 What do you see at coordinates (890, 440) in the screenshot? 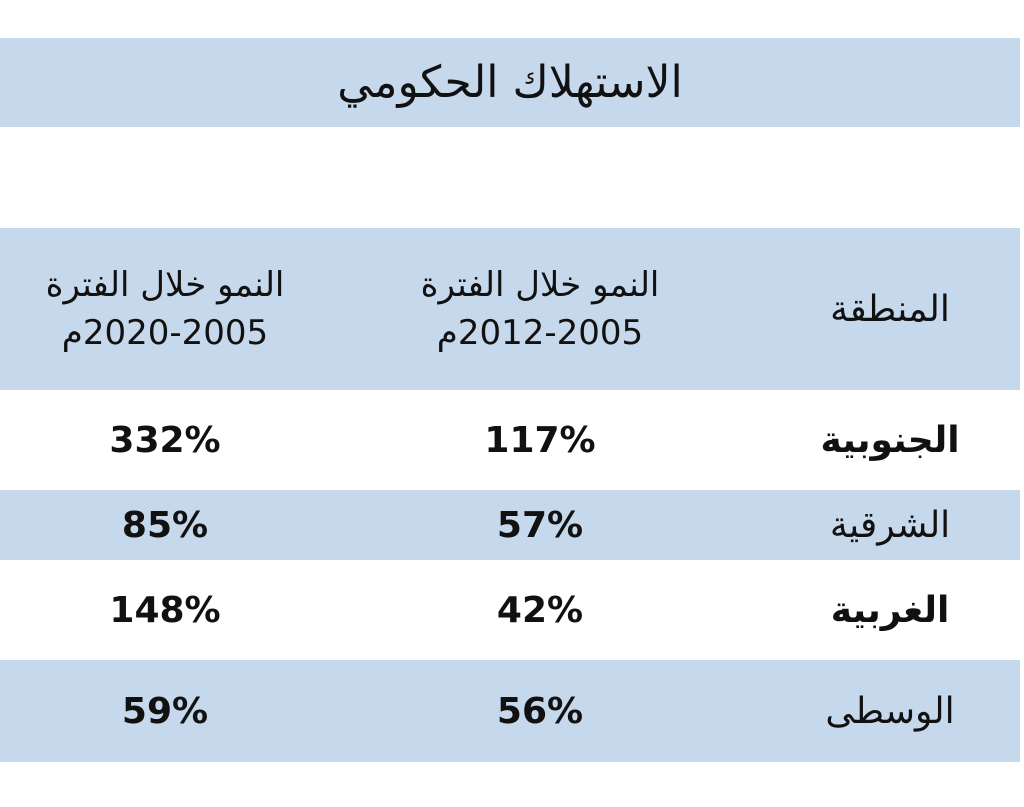
I see `region-cell: الجنوبية` at bounding box center [890, 440].